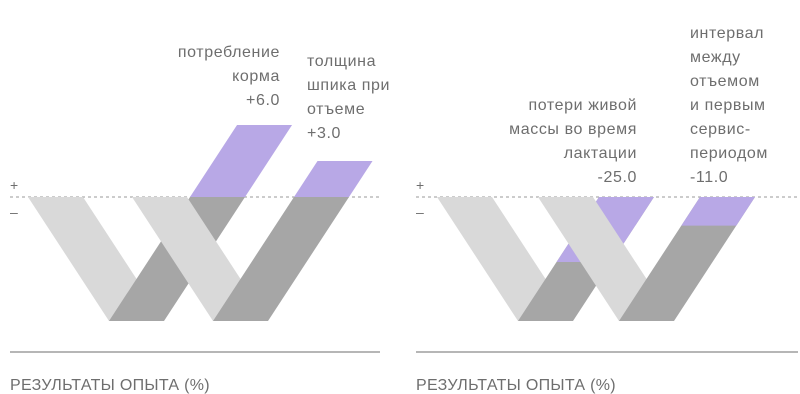 This screenshot has height=394, width=800. What do you see at coordinates (725, 81) in the screenshot?
I see `category-label-line: отъемом` at bounding box center [725, 81].